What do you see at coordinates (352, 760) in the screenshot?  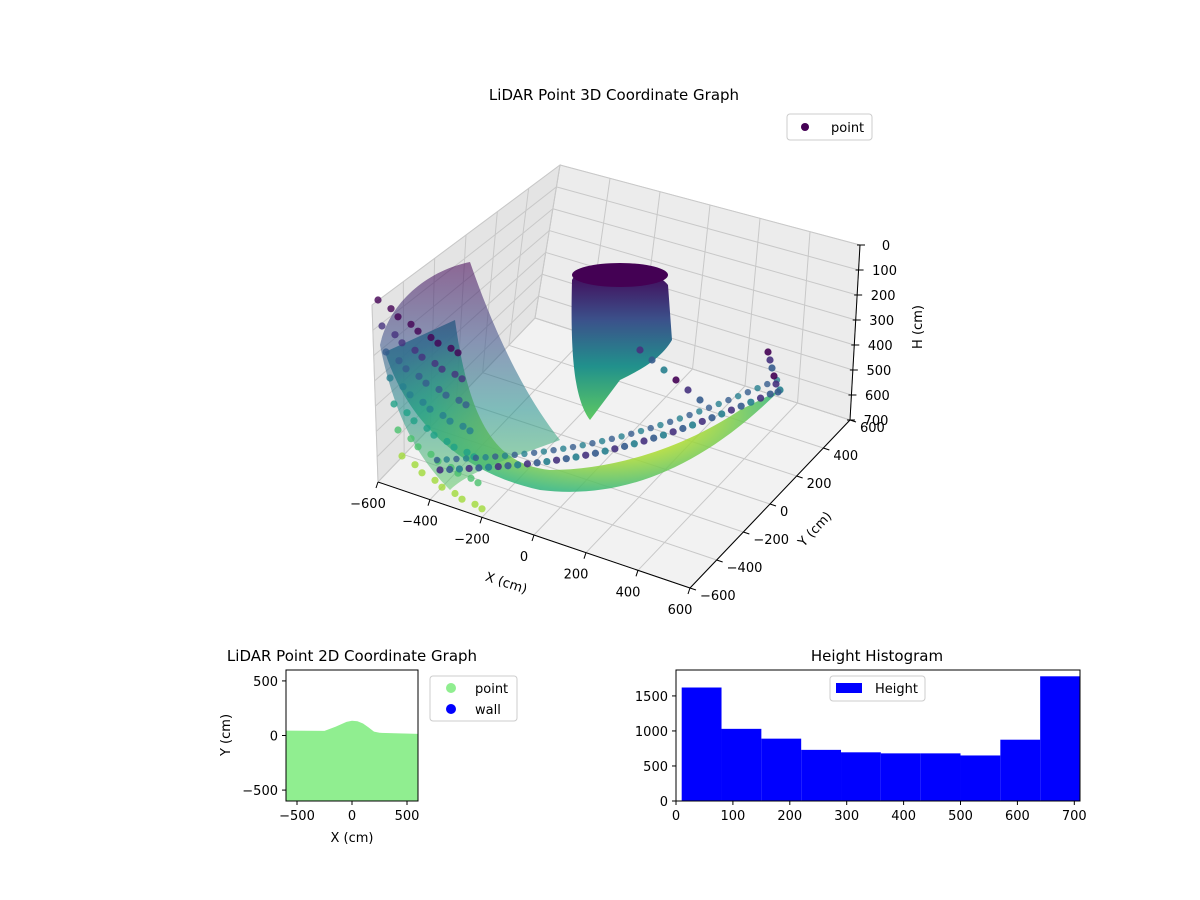 I see `point-region` at bounding box center [352, 760].